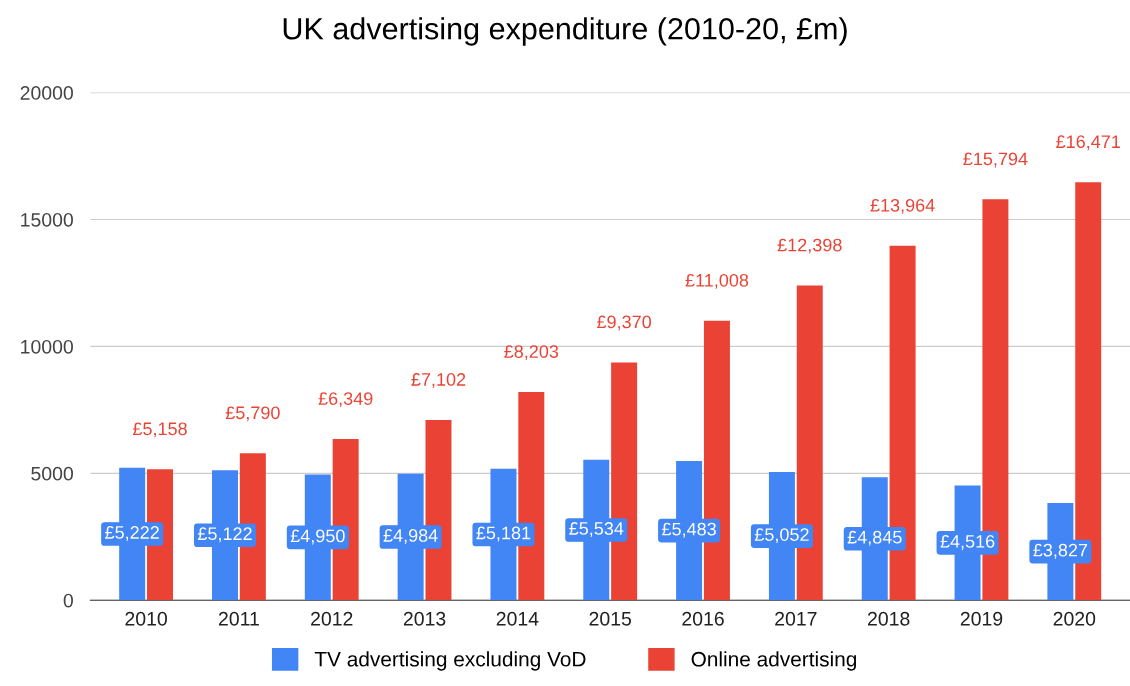  Describe the element at coordinates (624, 323) in the screenshot. I see `data-label: £9,370` at that location.